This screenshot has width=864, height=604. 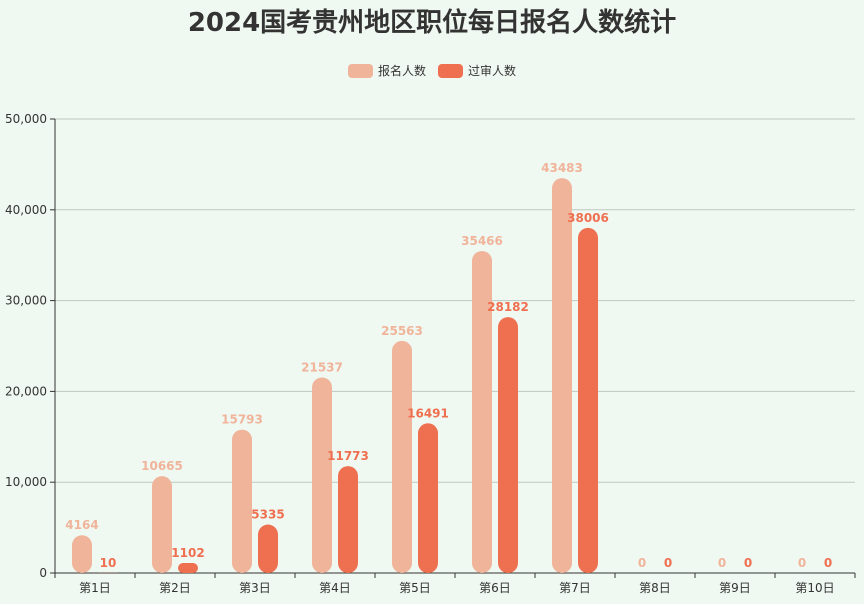 I want to click on x-tick-label: 第3日, so click(x=255, y=588).